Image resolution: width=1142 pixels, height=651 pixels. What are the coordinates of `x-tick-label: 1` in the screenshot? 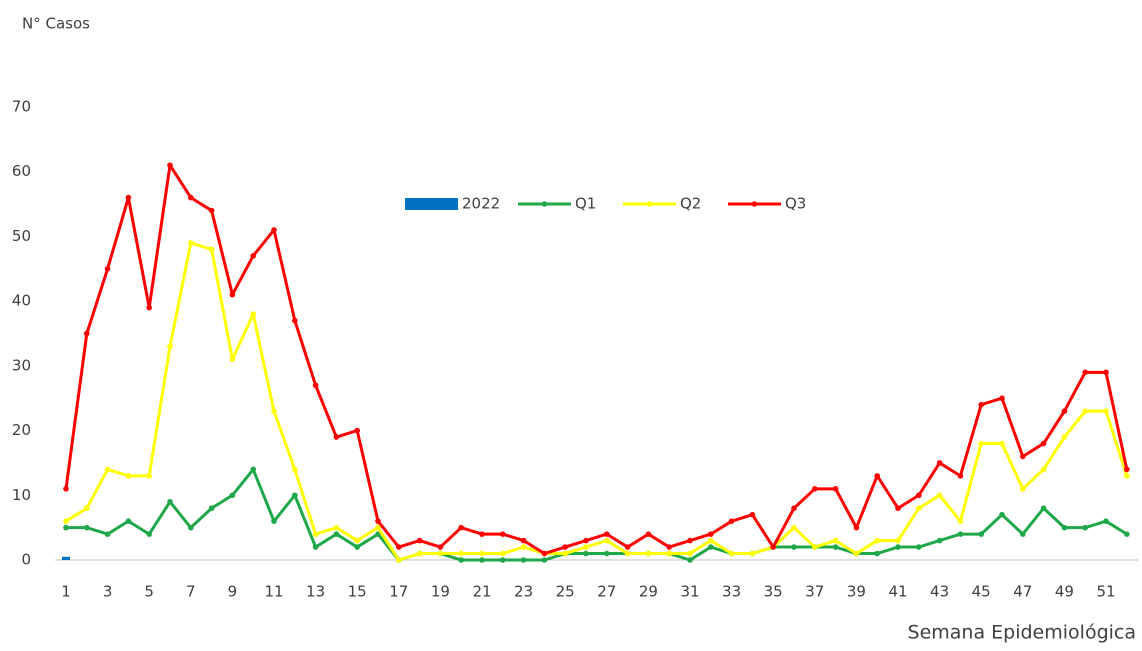 It's located at (66, 592).